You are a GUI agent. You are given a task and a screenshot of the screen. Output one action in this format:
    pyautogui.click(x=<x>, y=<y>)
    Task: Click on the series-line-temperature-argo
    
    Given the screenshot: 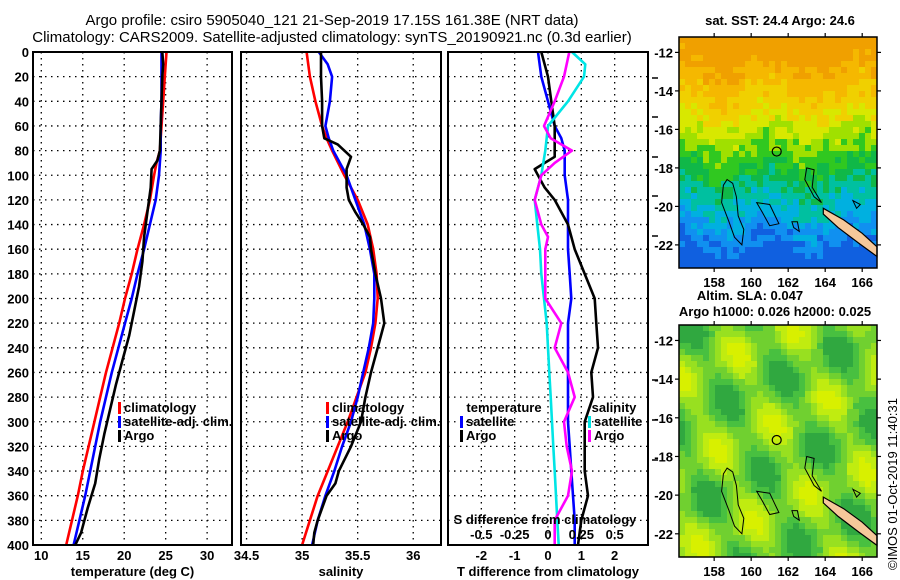 What is the action you would take?
    pyautogui.click(x=566, y=298)
    